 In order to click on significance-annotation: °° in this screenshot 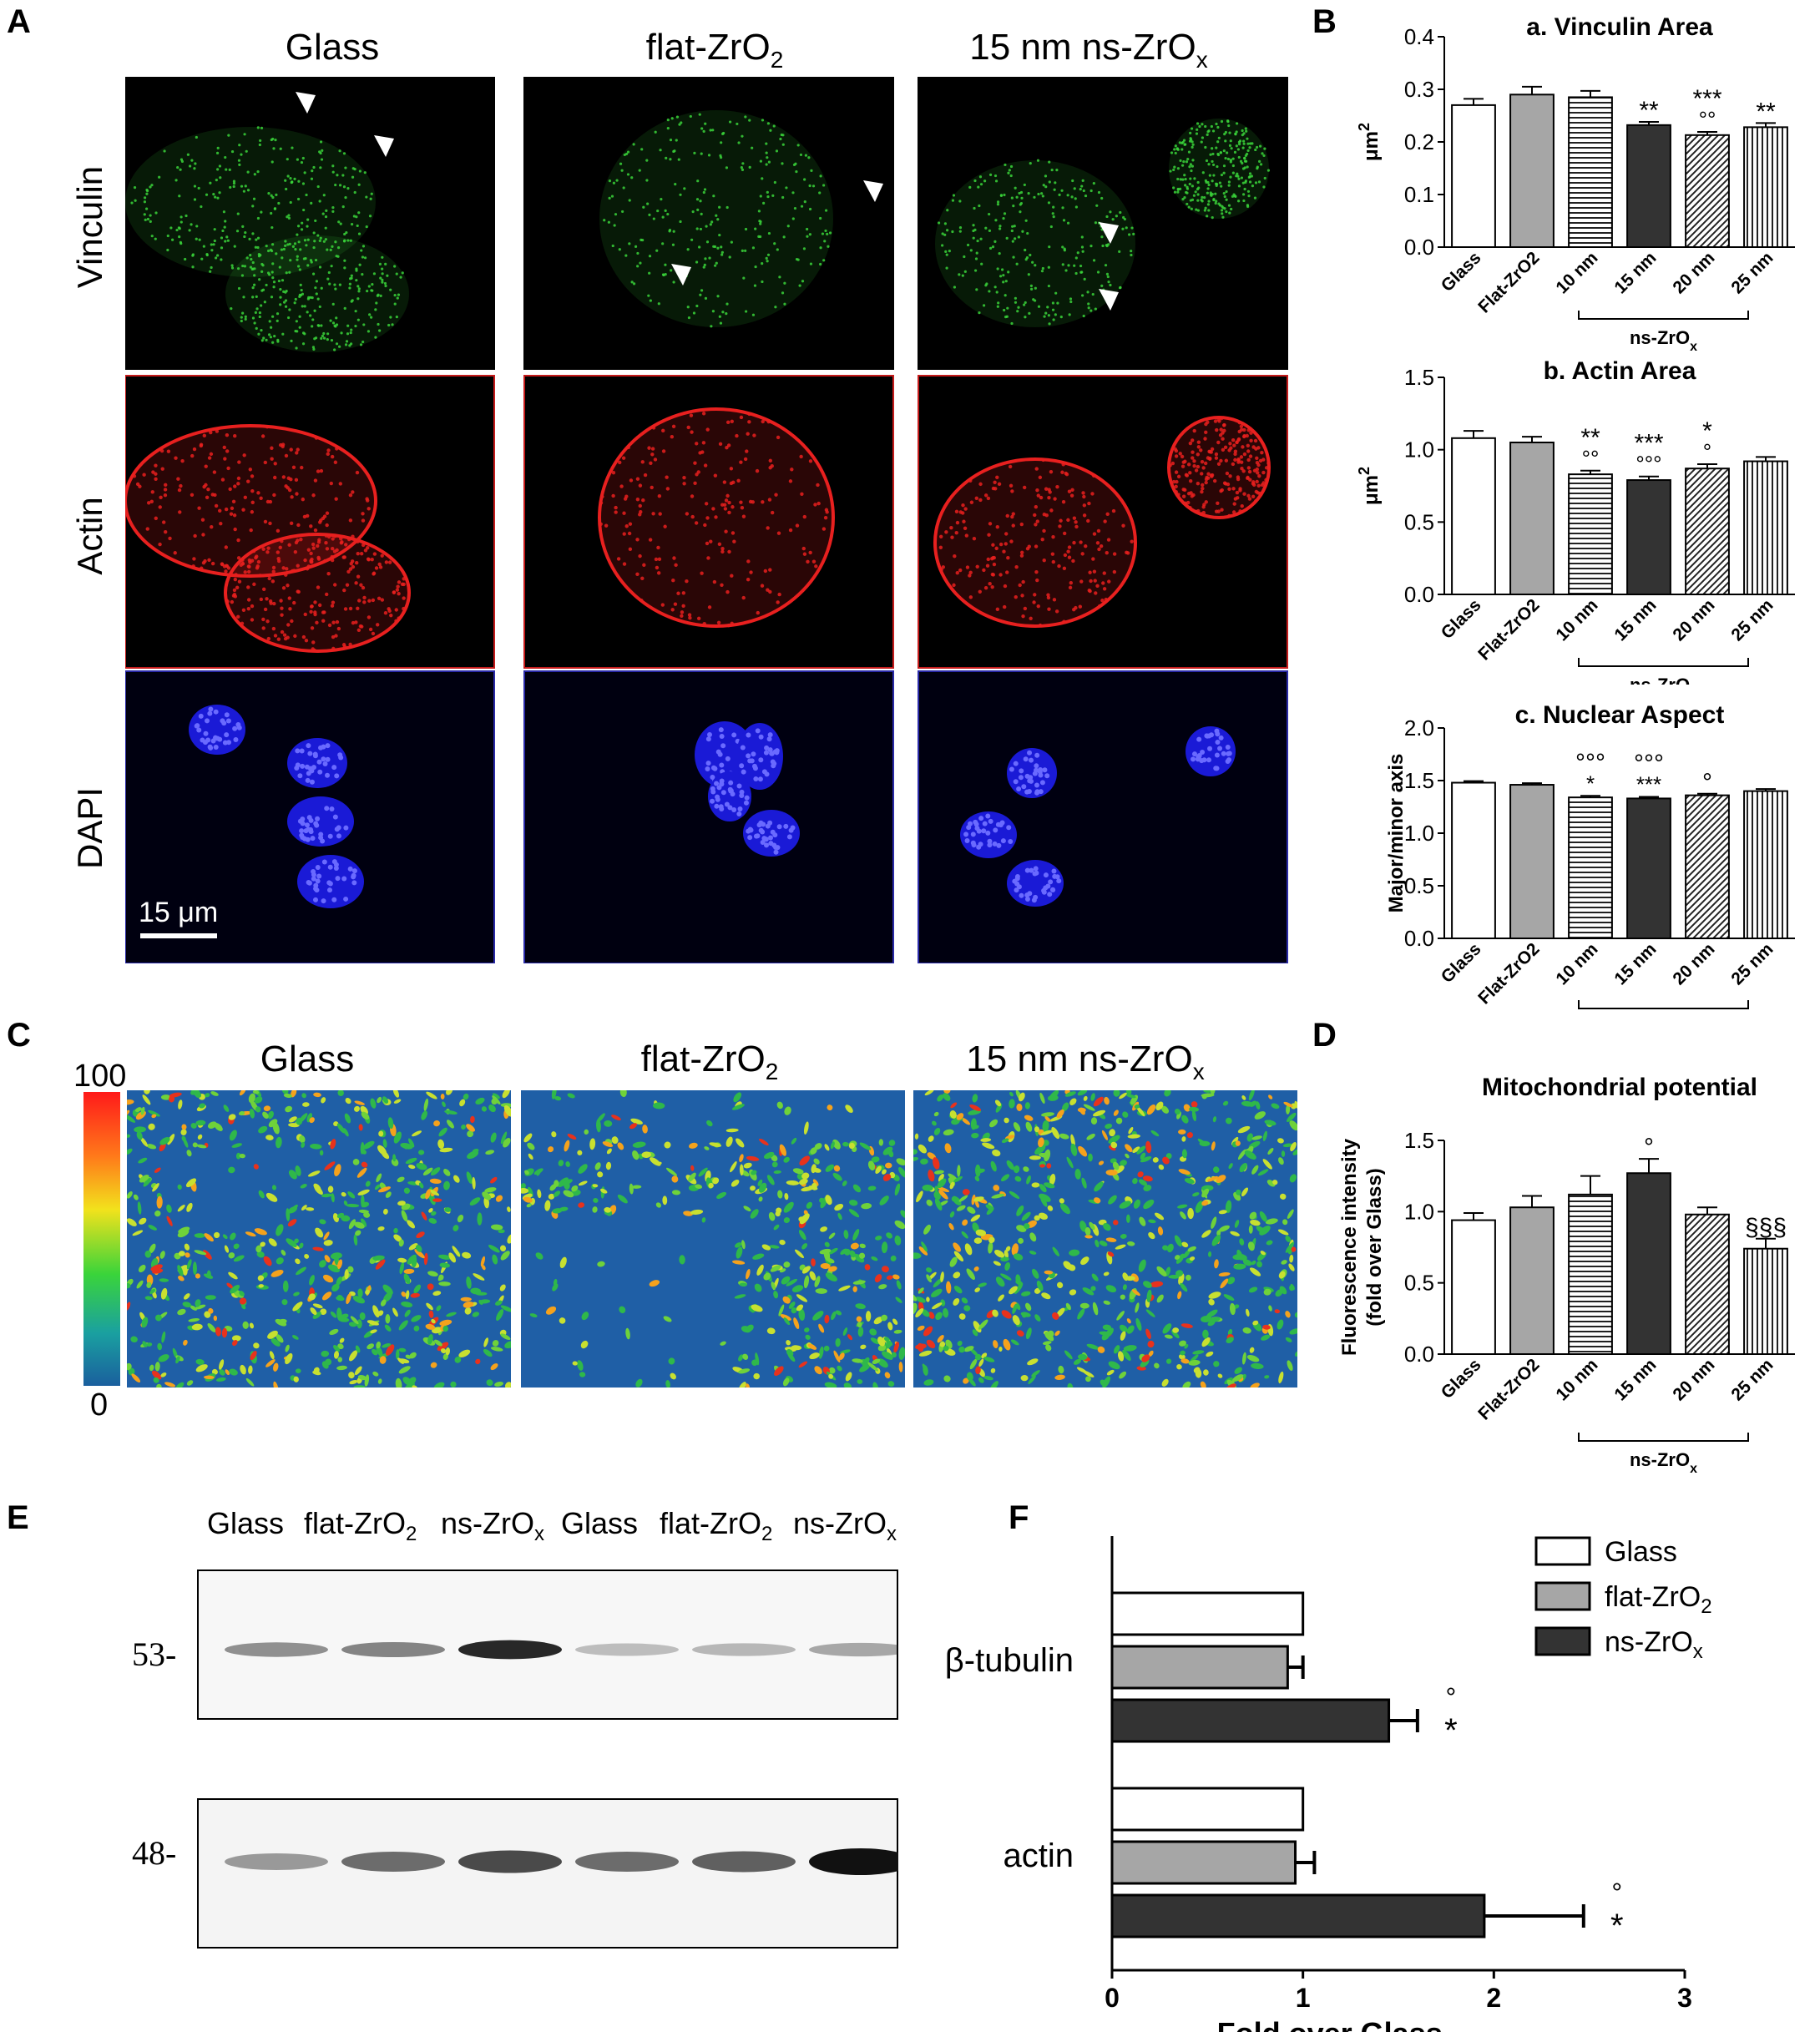, I will do `click(1707, 120)`.